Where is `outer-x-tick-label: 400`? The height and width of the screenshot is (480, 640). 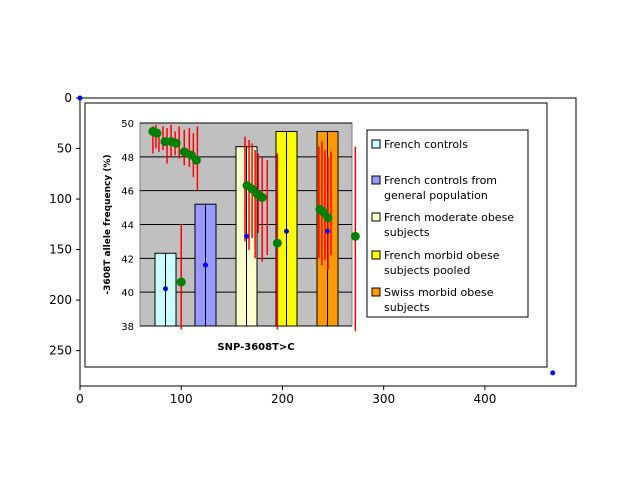
outer-x-tick-label: 400 is located at coordinates (484, 399).